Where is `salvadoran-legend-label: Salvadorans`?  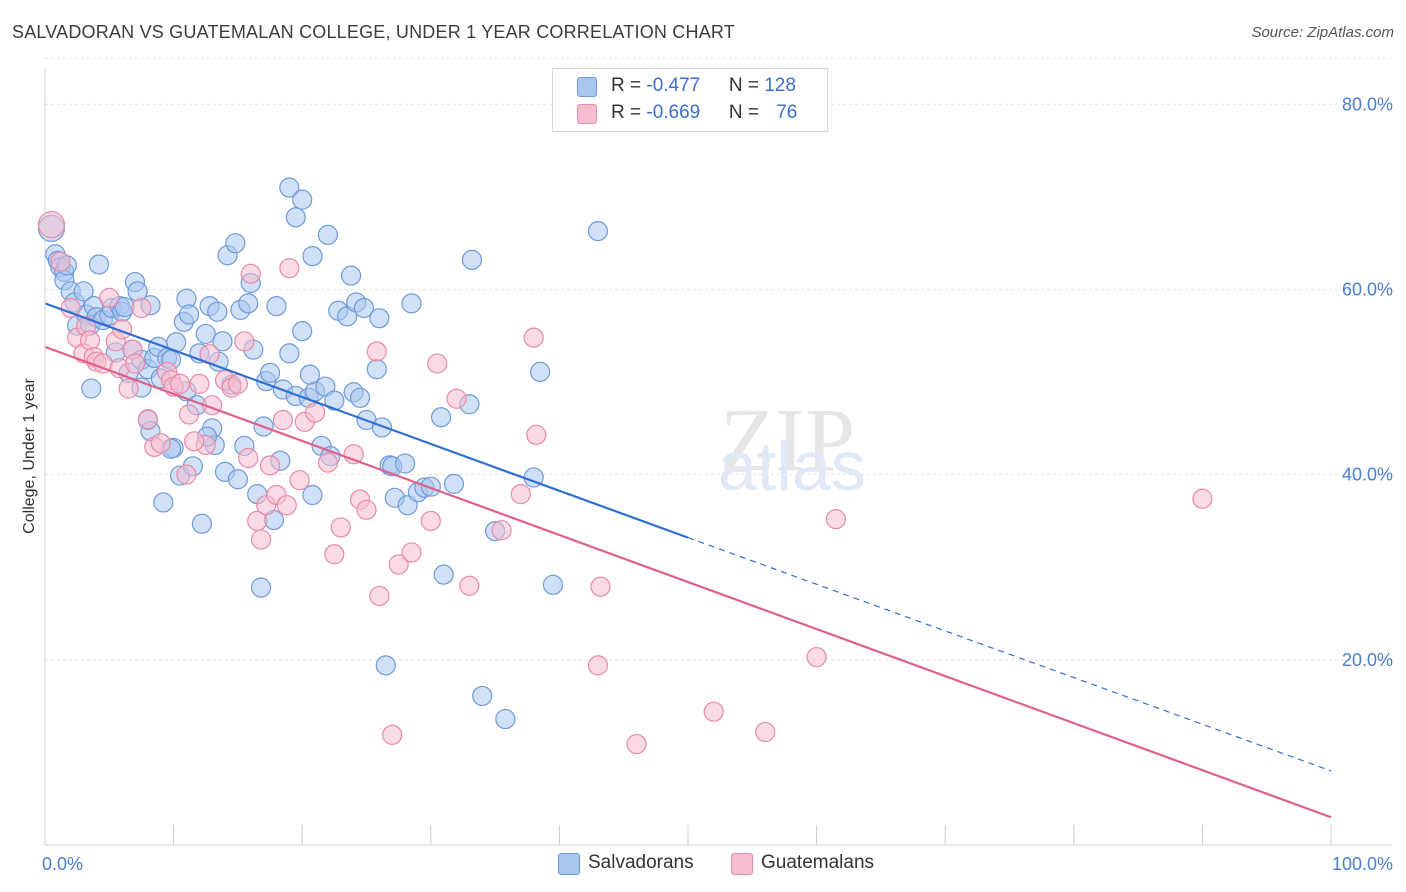
salvadoran-legend-label: Salvadorans is located at coordinates (641, 862).